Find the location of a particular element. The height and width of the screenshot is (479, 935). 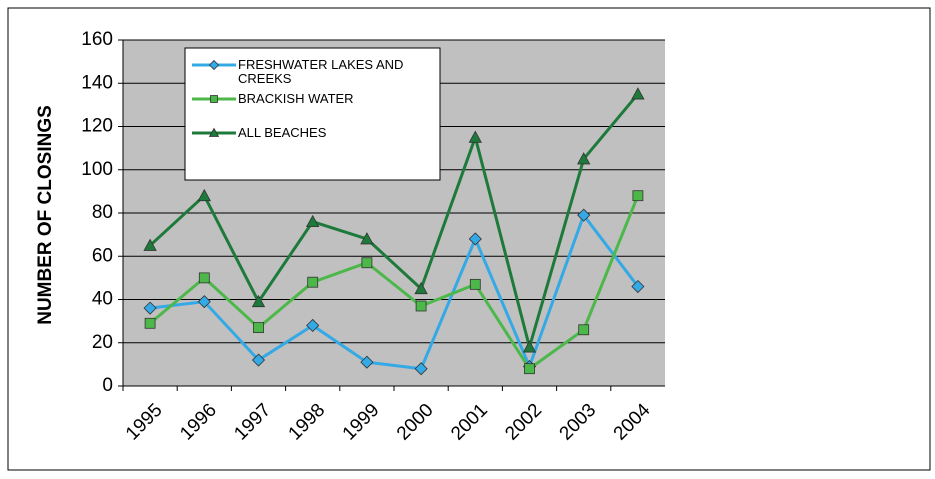

y-tick-label: 120 is located at coordinates (97, 126).